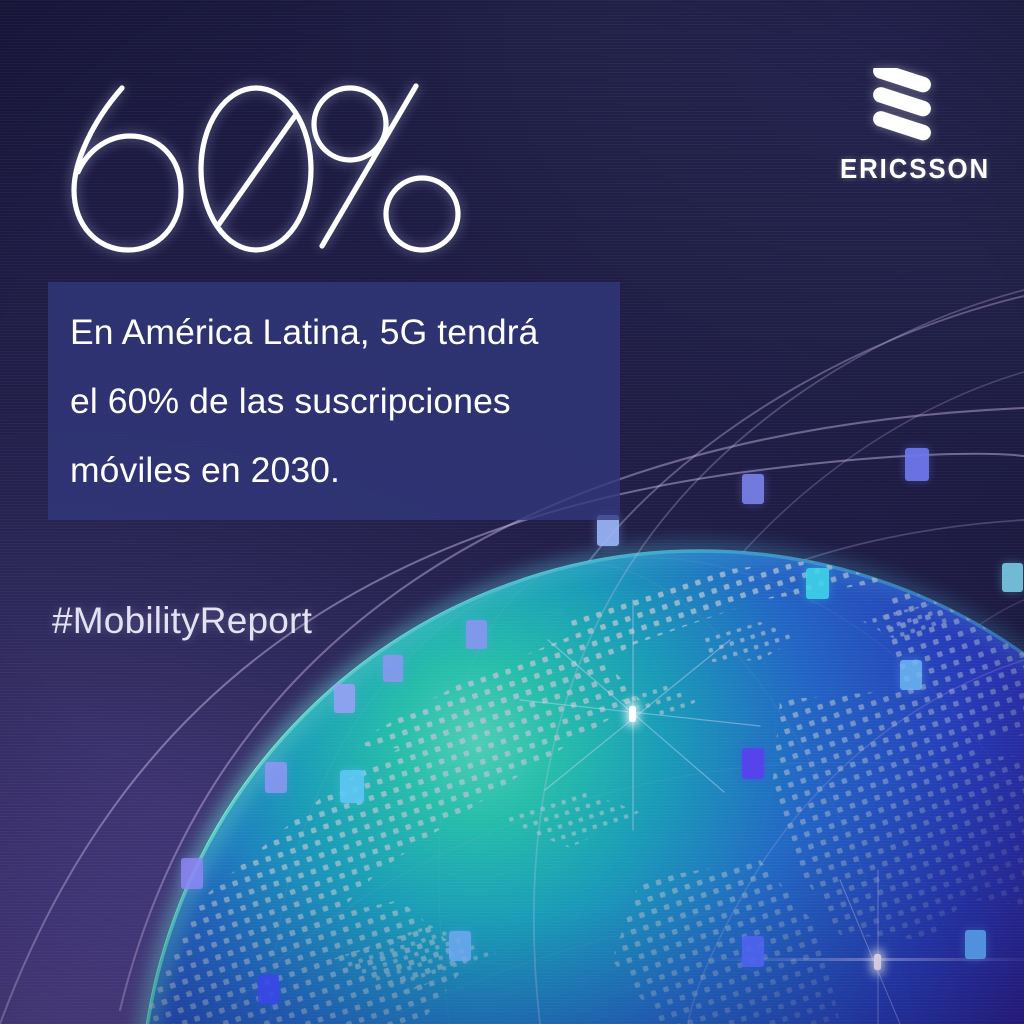  I want to click on ericsson-wordmark: ERICSSON, so click(915, 168).